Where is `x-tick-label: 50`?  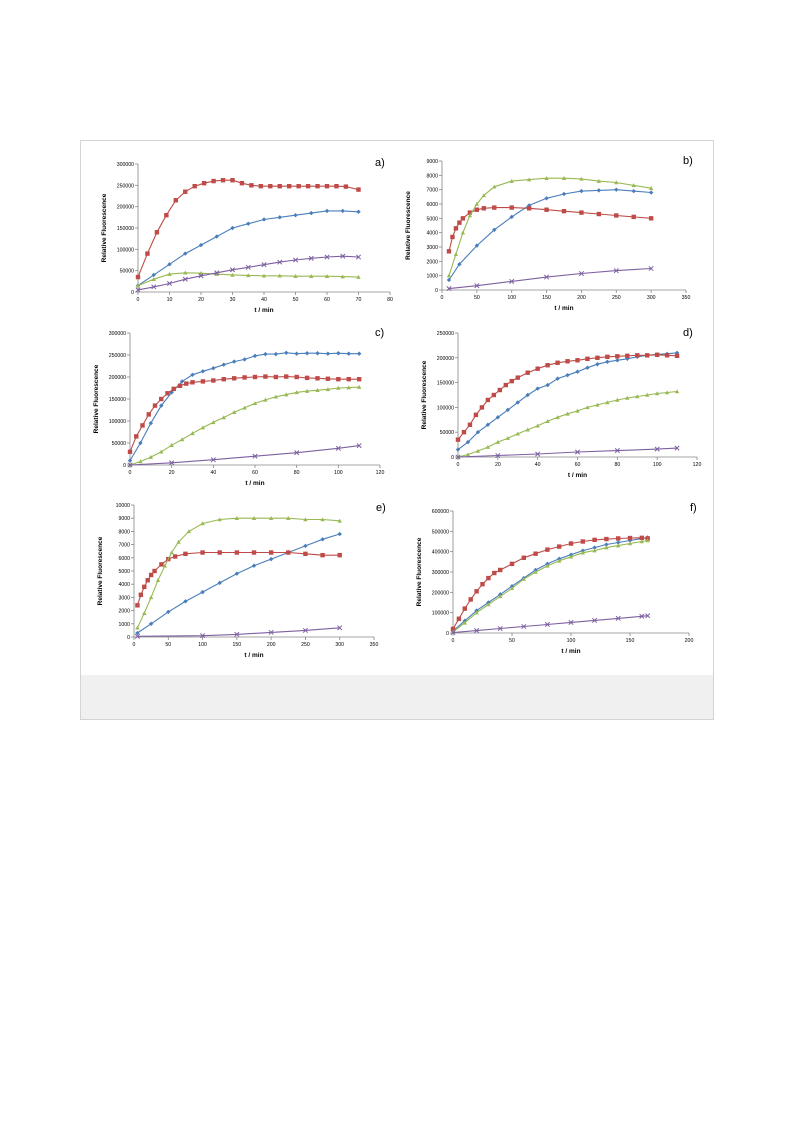
x-tick-label: 50 is located at coordinates (512, 641).